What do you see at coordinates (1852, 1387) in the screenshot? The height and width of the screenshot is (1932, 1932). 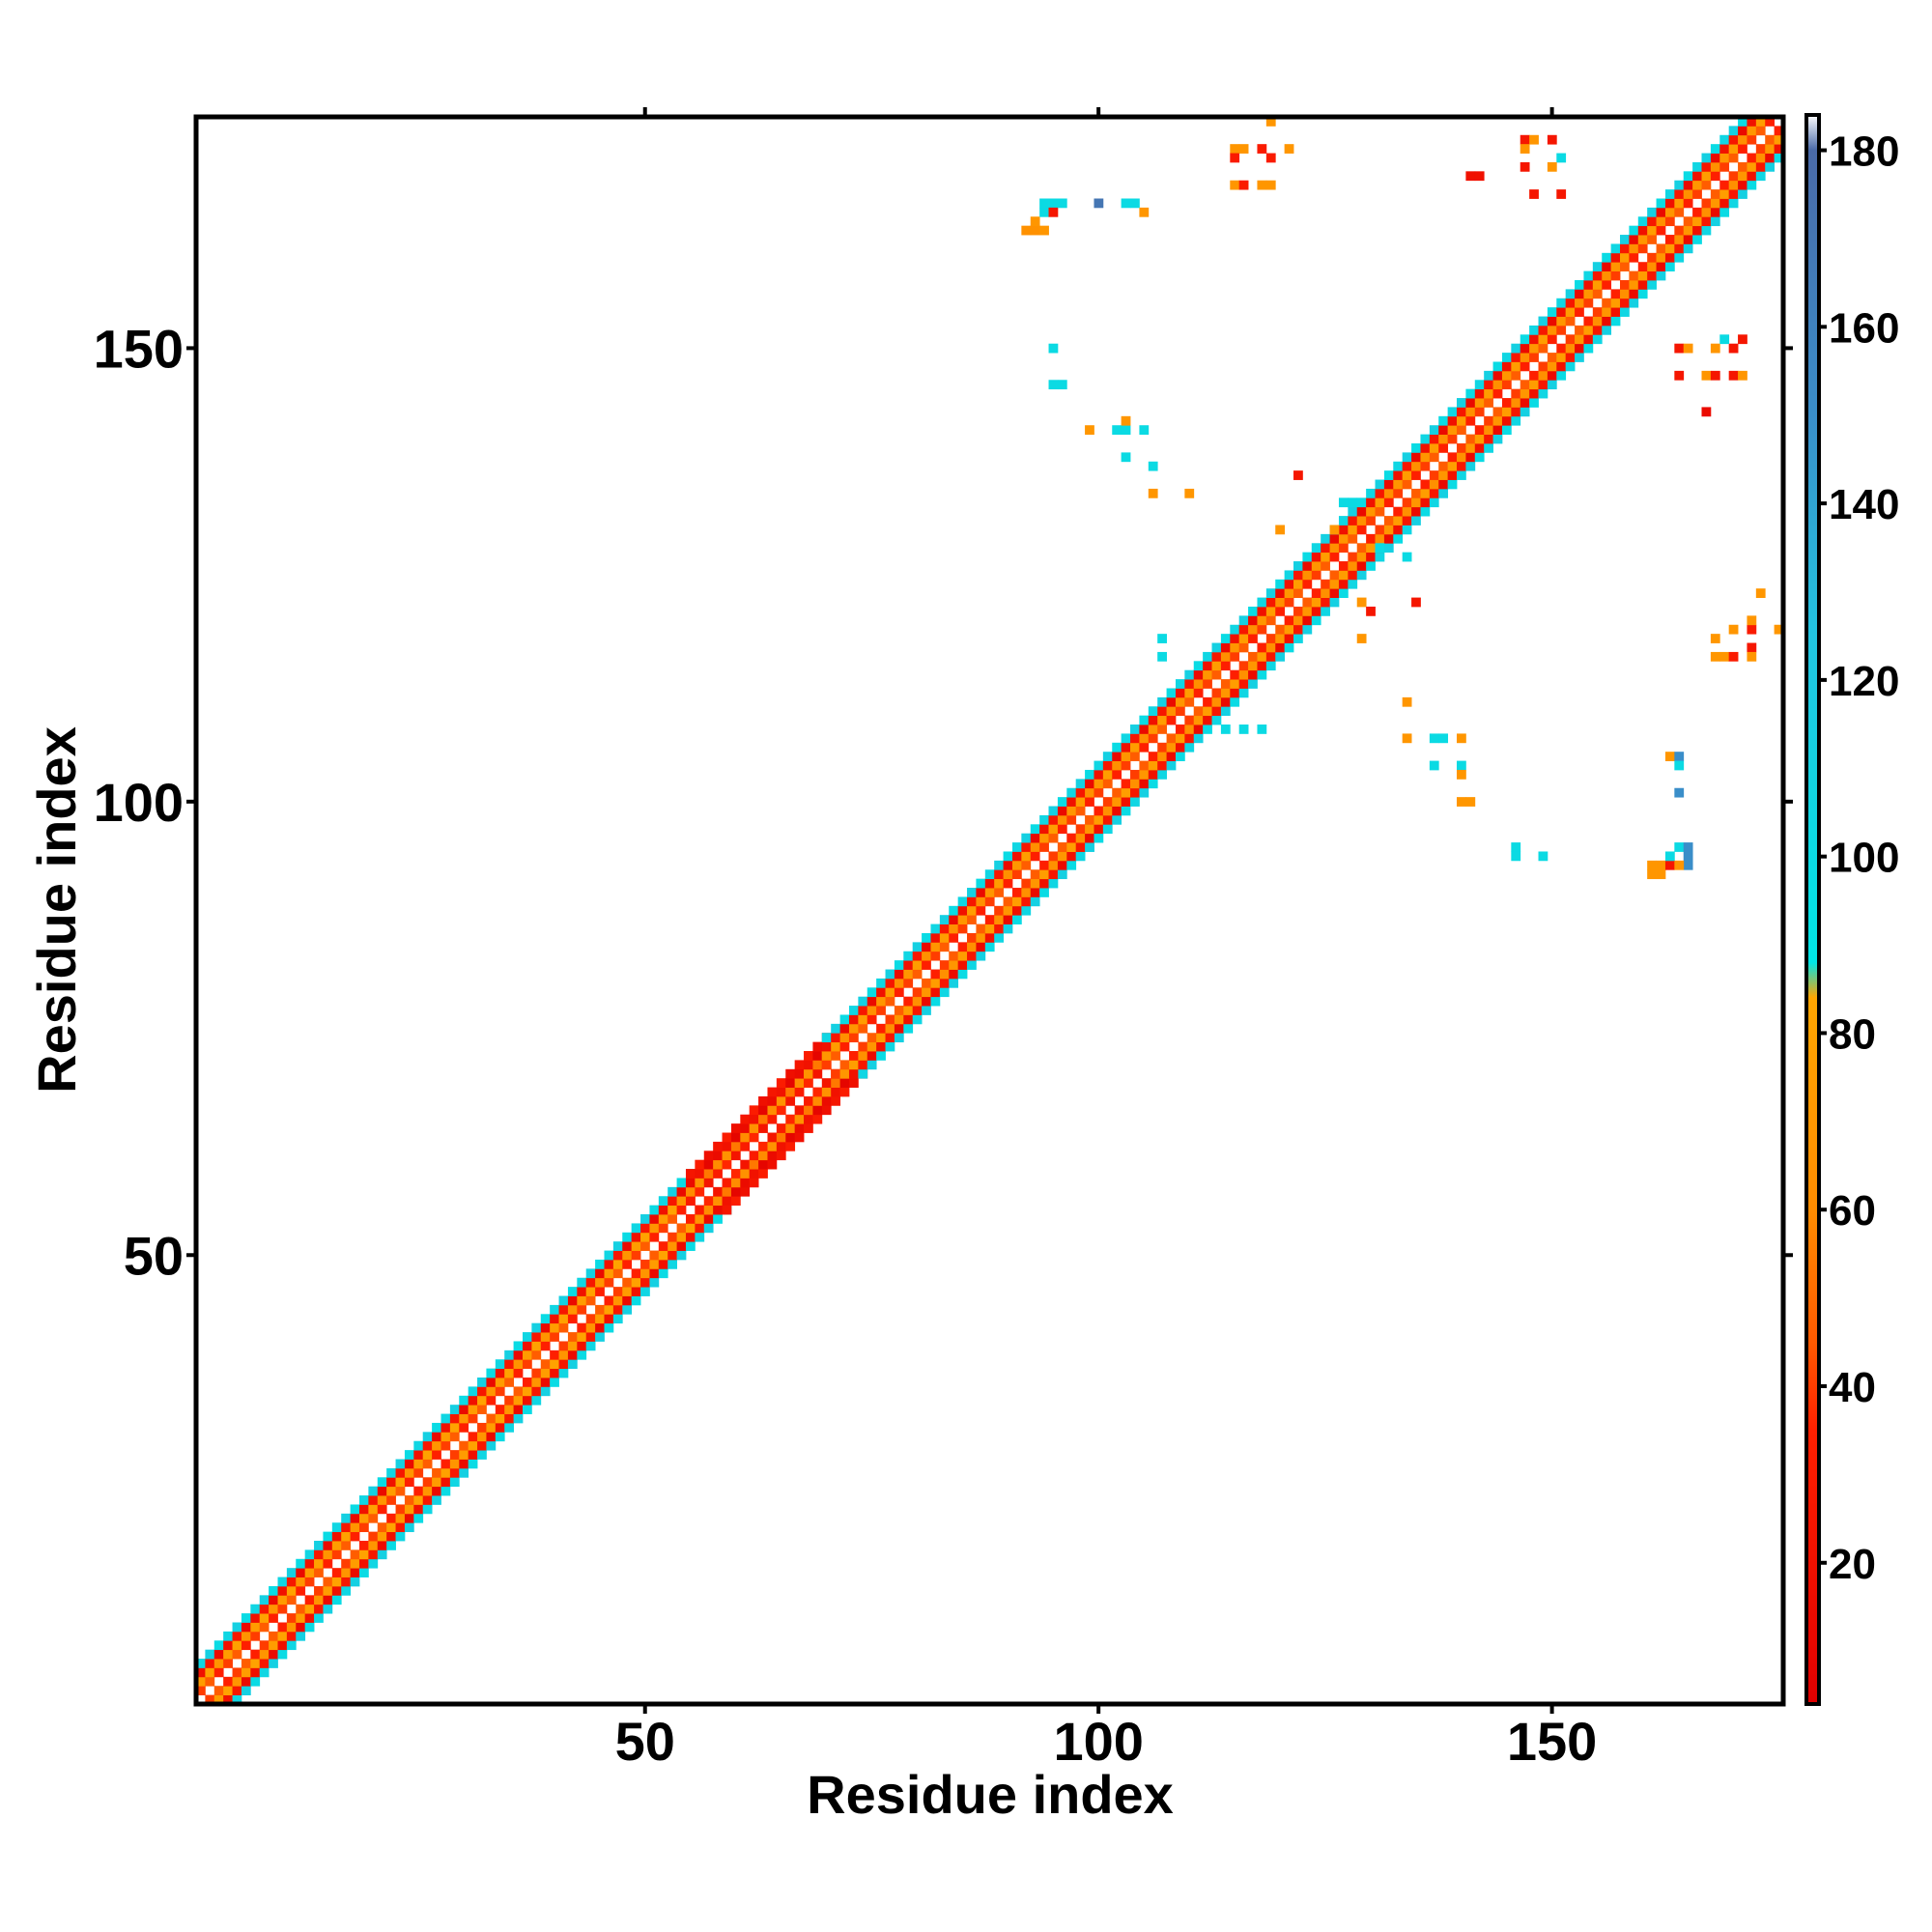 I see `colorbar-tick-label: 40` at bounding box center [1852, 1387].